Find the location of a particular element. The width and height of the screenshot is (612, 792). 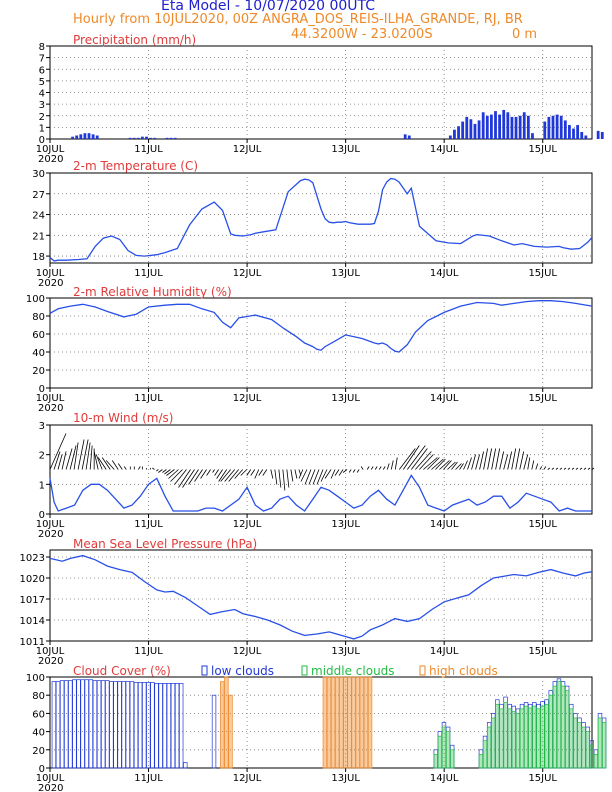

station-coords: 44.3200W - 23.0200S is located at coordinates (362, 34).